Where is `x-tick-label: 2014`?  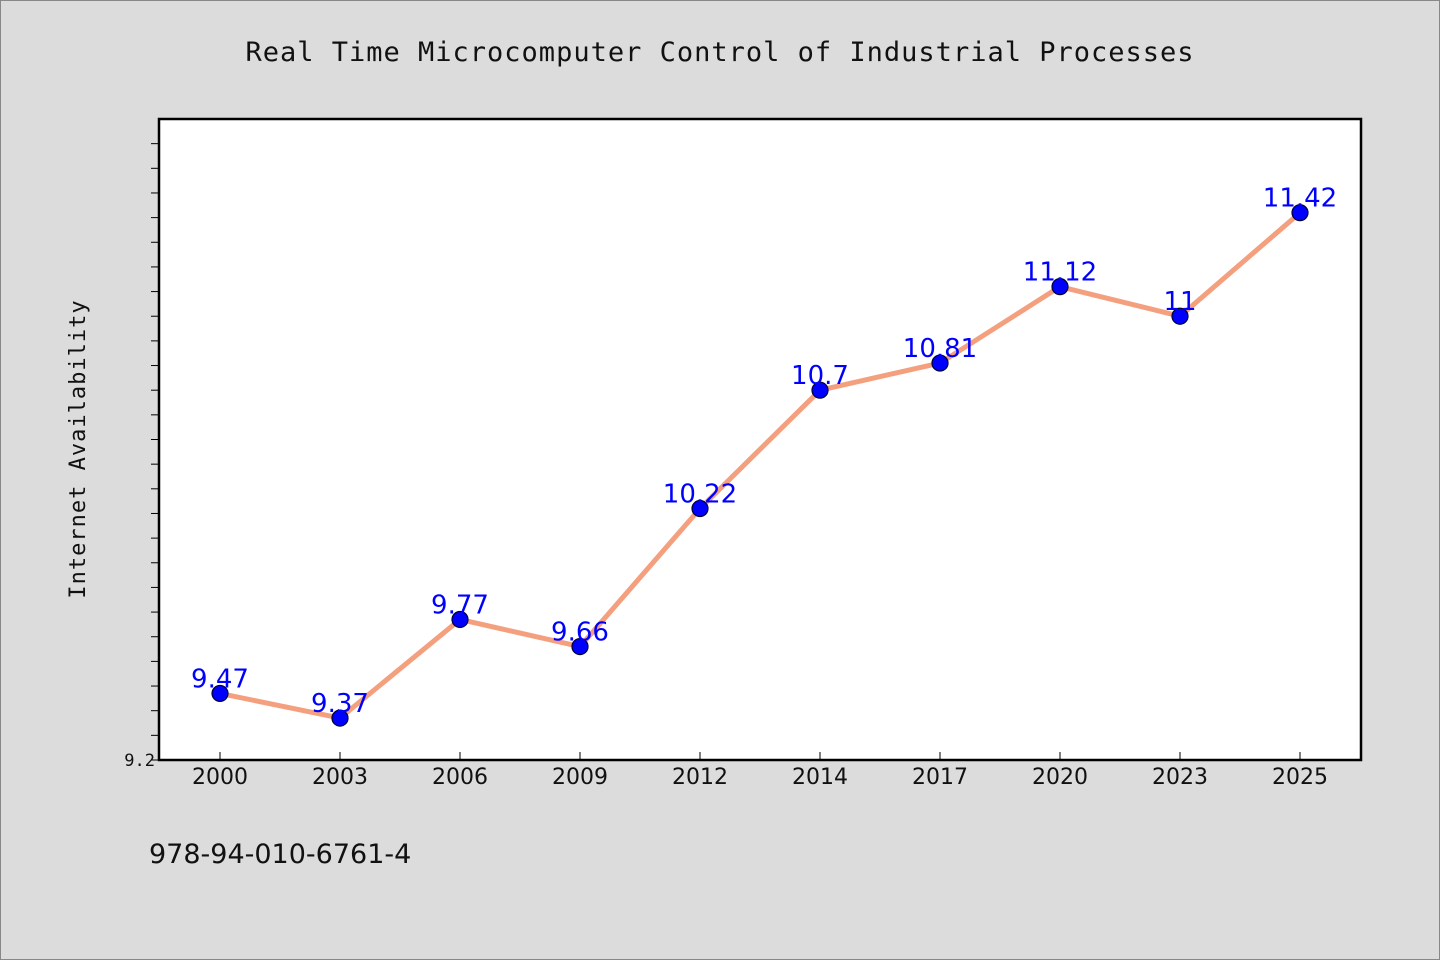 x-tick-label: 2014 is located at coordinates (820, 777).